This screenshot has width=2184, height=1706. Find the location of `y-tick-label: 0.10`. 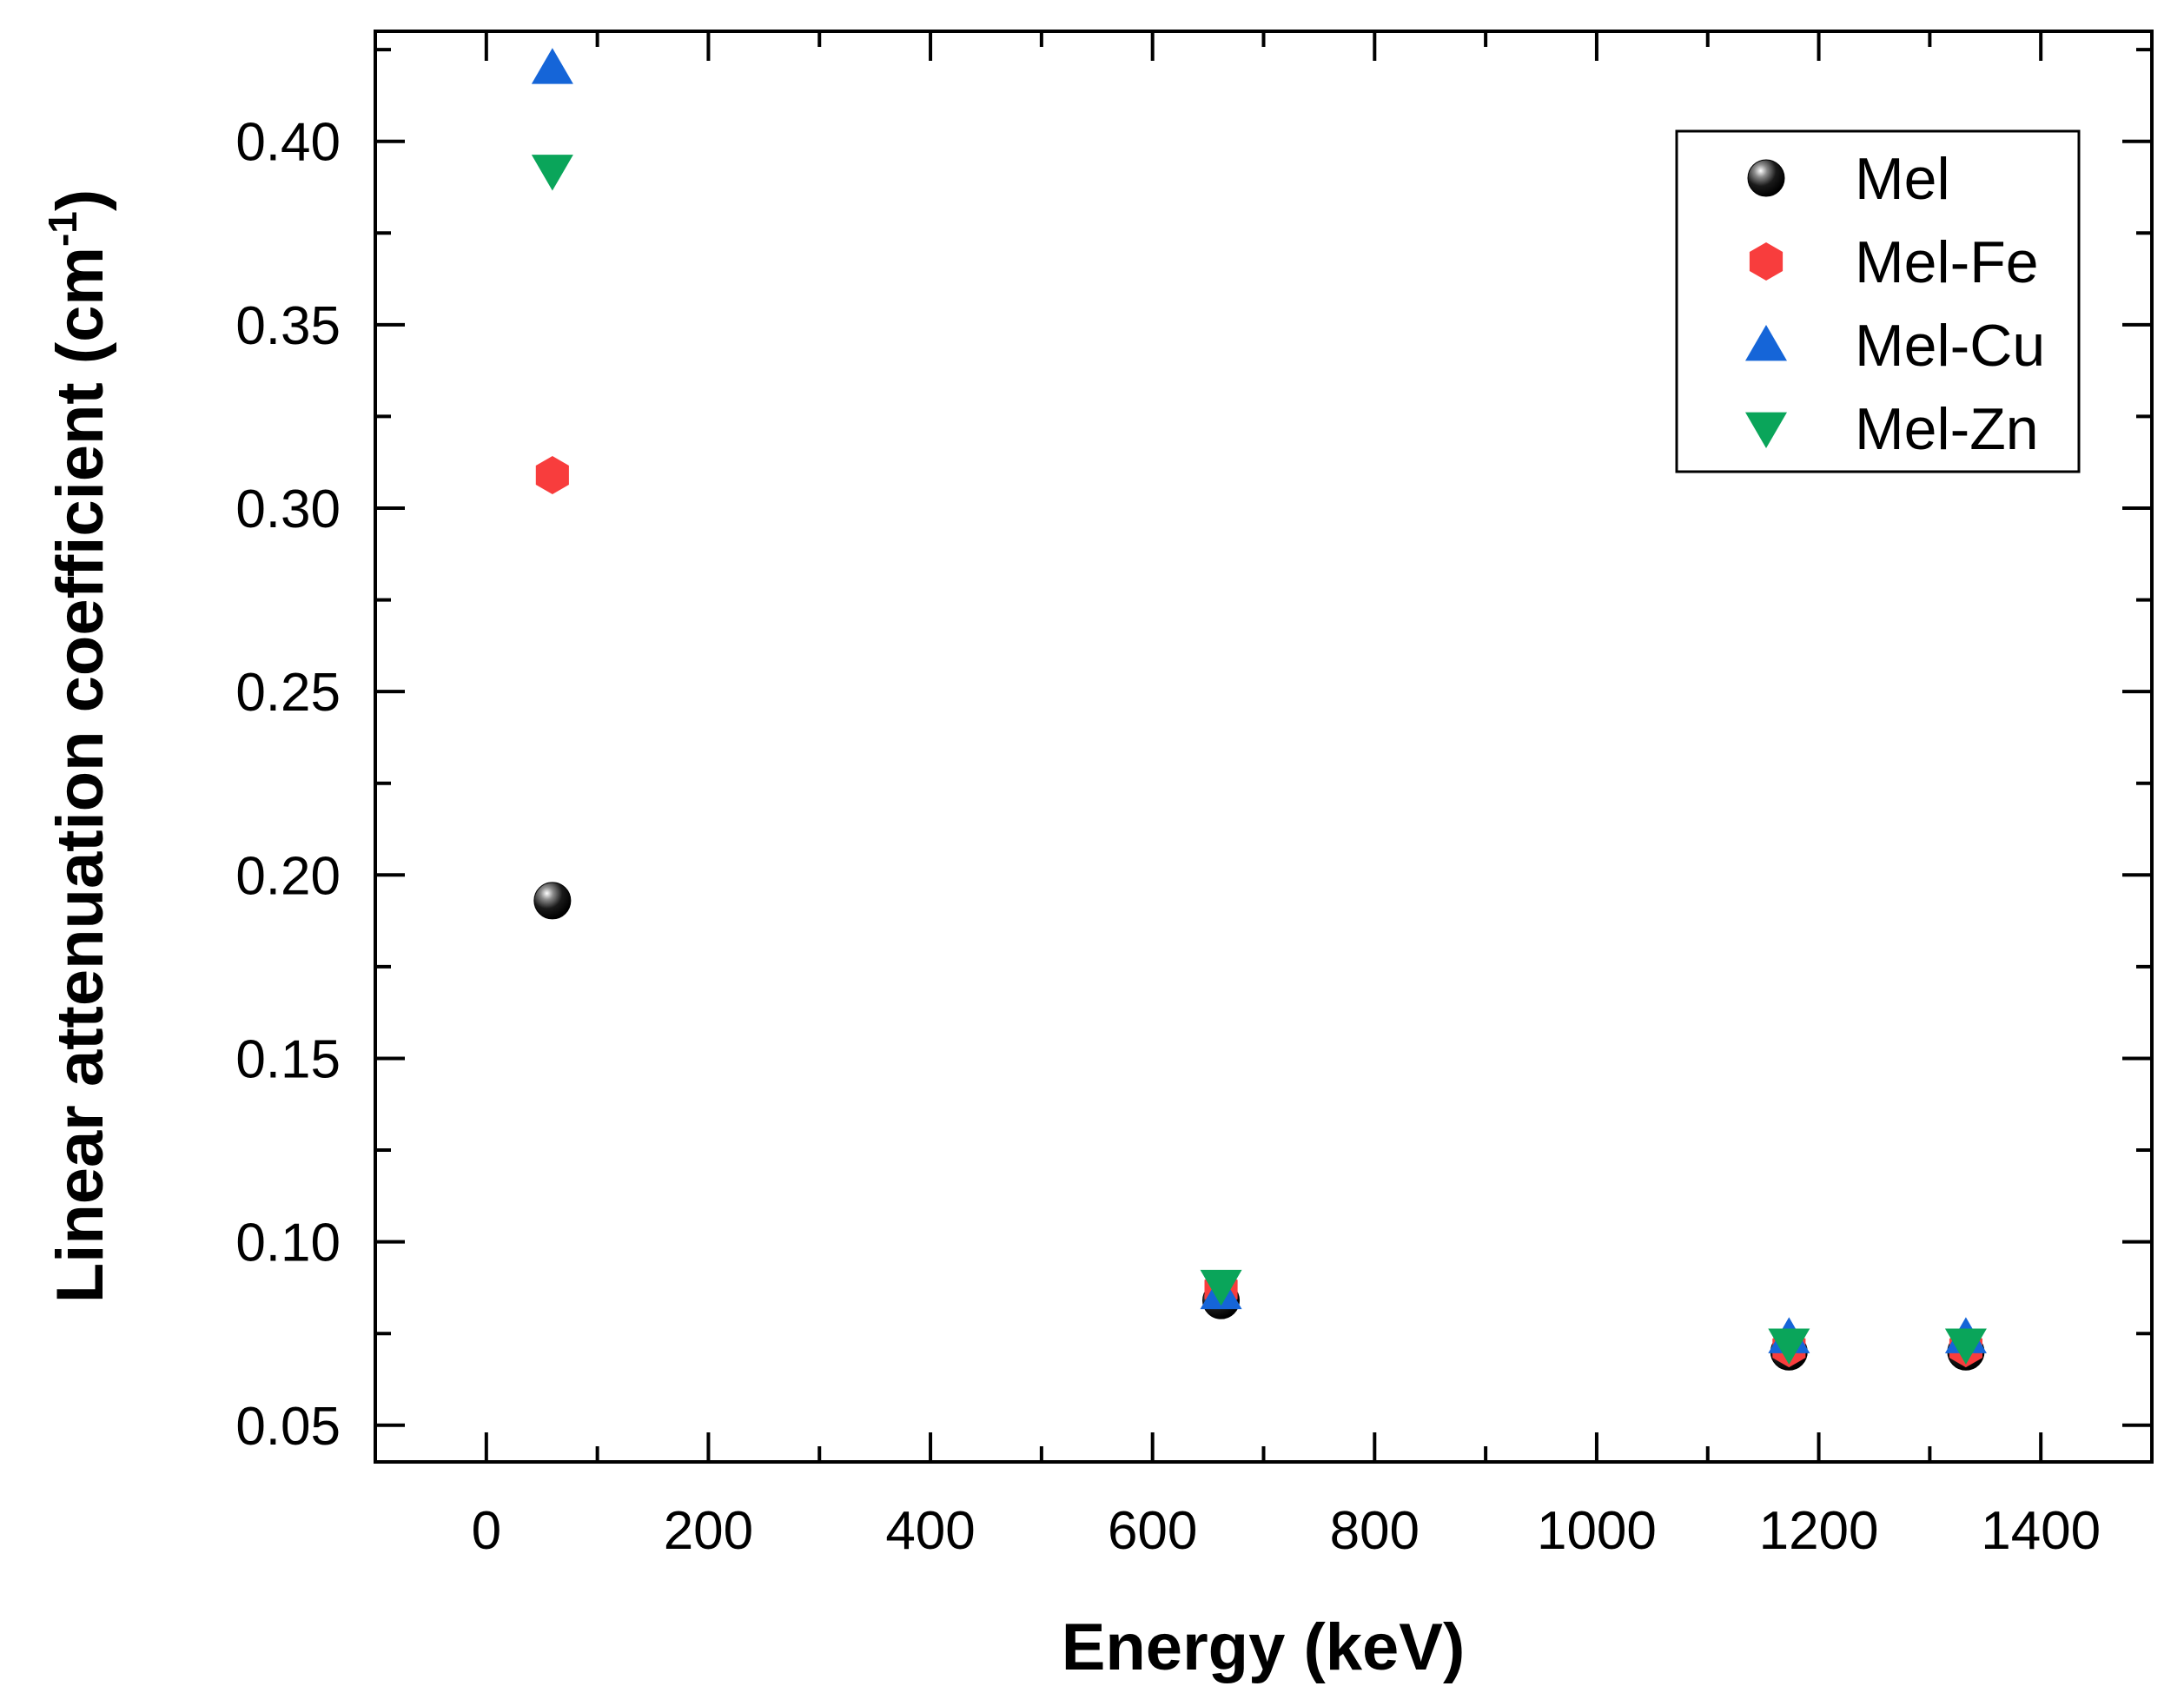

y-tick-label: 0.10 is located at coordinates (288, 1243).